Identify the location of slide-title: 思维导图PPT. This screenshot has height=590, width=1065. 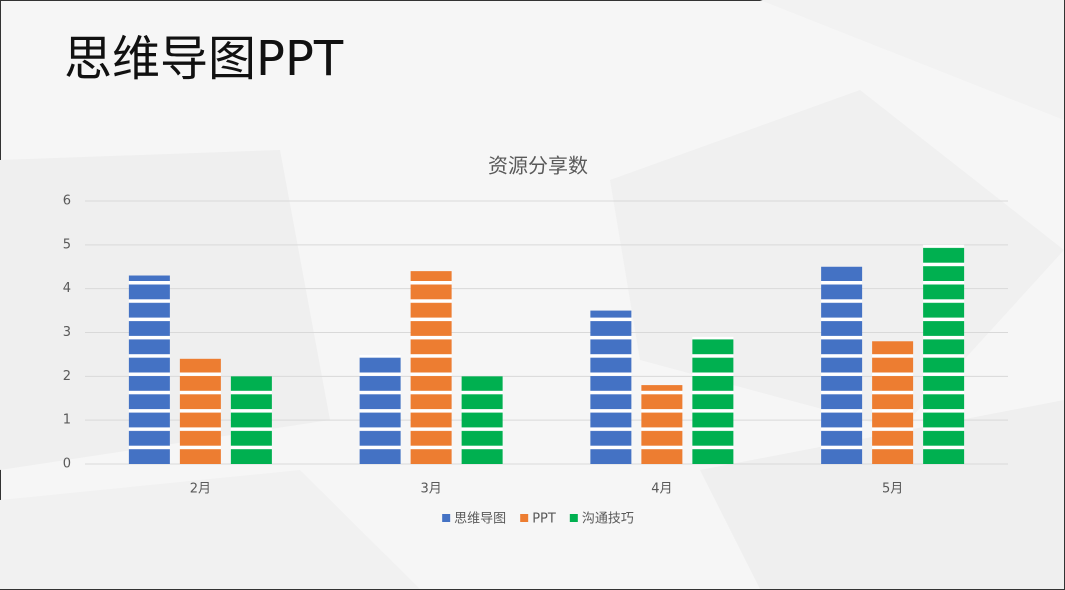
(204, 59).